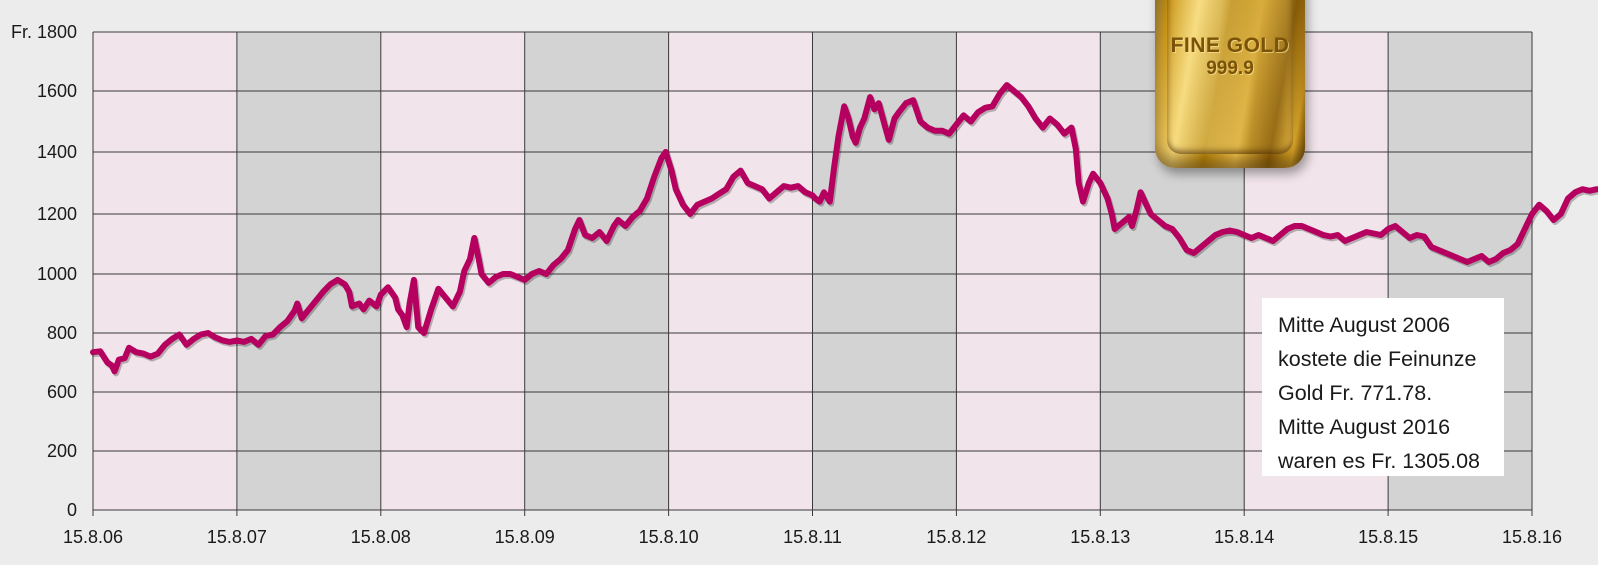  I want to click on annotation-line-2: kostete die Feinunze, so click(1377, 359).